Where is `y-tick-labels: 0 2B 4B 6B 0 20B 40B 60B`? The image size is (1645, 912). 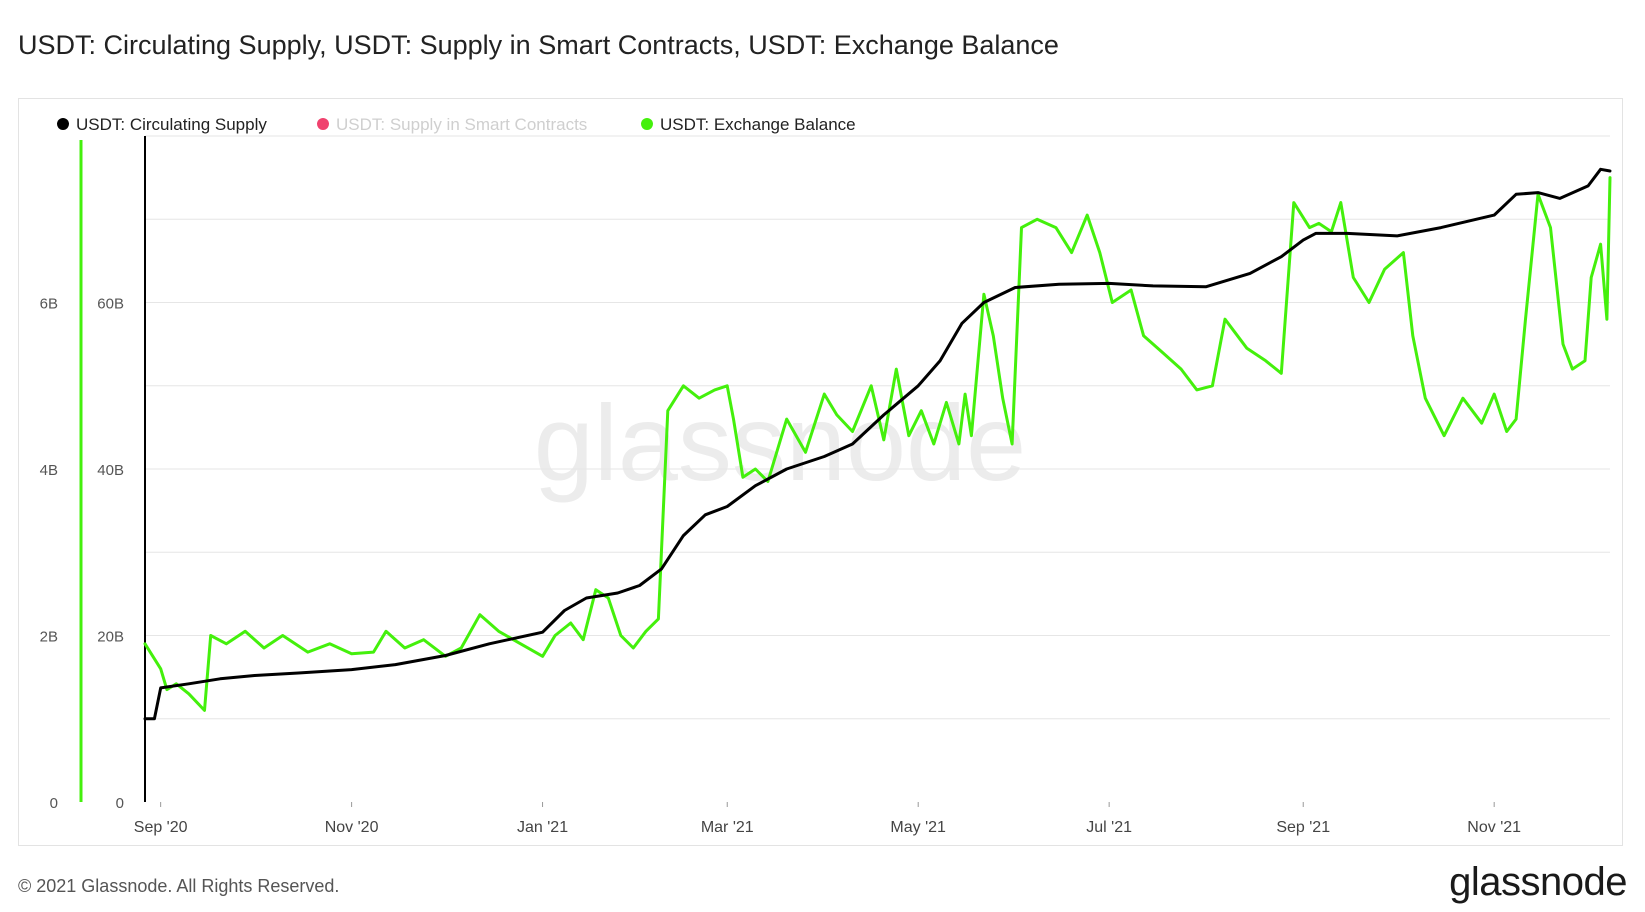 y-tick-labels: 0 2B 4B 6B 0 20B 40B 60B is located at coordinates (82, 554).